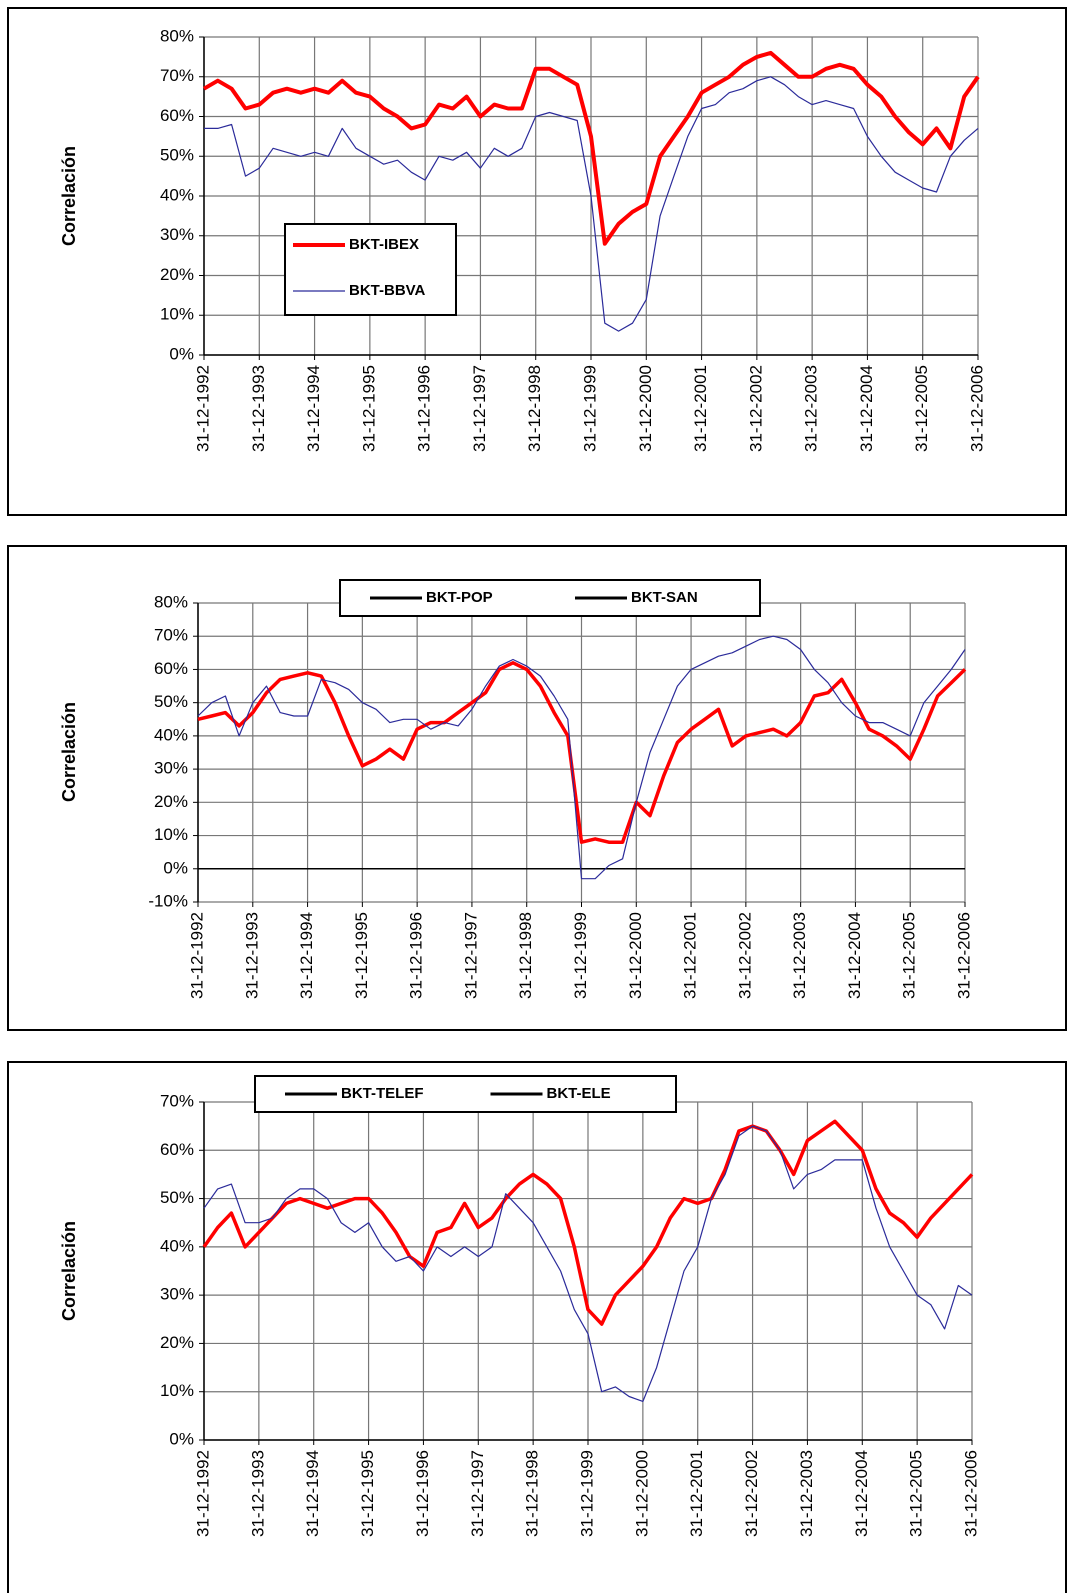  What do you see at coordinates (168, 900) in the screenshot?
I see `y-tick-label: -10%` at bounding box center [168, 900].